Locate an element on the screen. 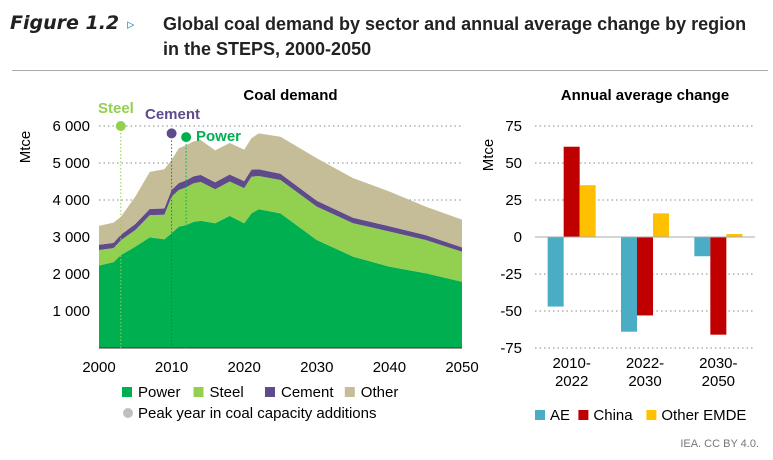 This screenshot has height=460, width=773. y-tick-label: 25 is located at coordinates (513, 200).